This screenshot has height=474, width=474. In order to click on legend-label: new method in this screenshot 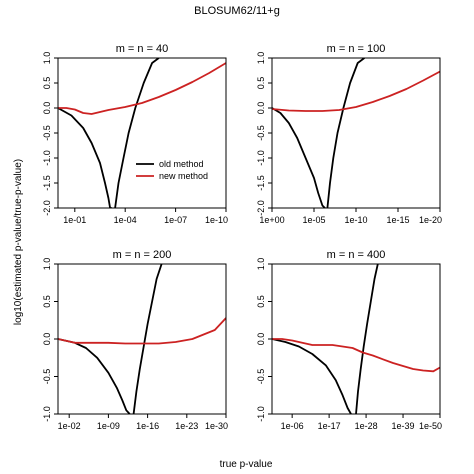, I will do `click(183, 176)`.